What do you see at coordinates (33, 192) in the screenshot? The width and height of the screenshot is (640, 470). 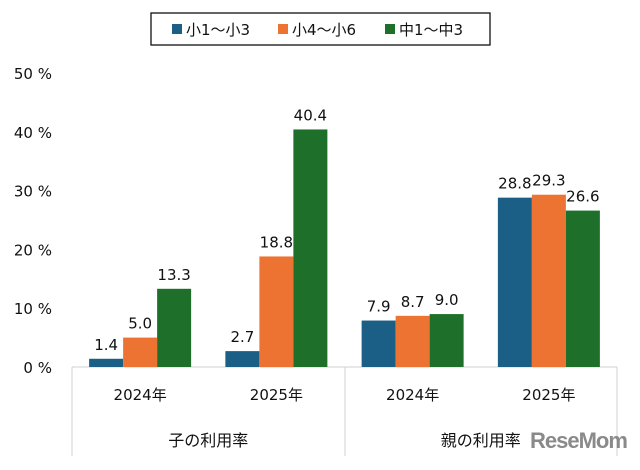 I see `y-tick-label: 30 %` at bounding box center [33, 192].